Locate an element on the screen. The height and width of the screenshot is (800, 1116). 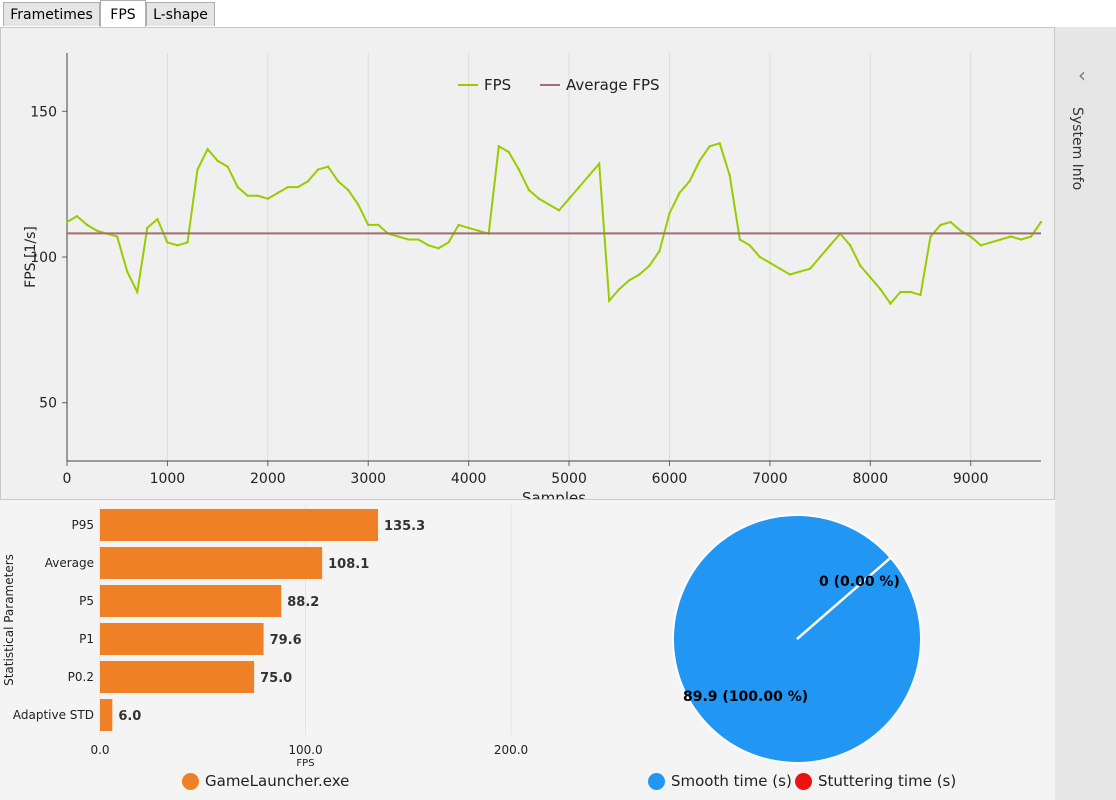
bar-value-label: 79.6 is located at coordinates (286, 640).